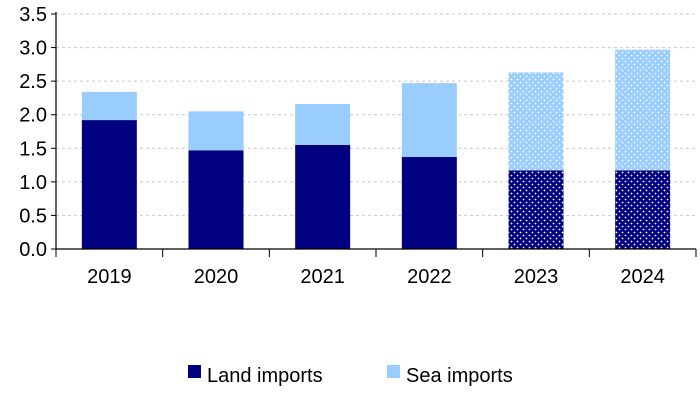 This screenshot has width=700, height=405. What do you see at coordinates (536, 277) in the screenshot?
I see `x-tick-label: 2023` at bounding box center [536, 277].